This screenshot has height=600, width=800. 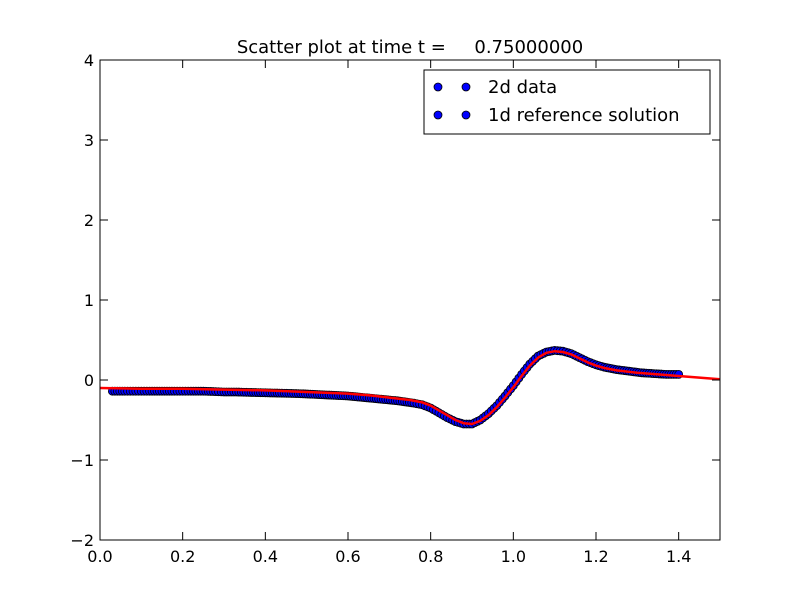 I want to click on x-tick-label: 0.0, so click(x=99, y=556).